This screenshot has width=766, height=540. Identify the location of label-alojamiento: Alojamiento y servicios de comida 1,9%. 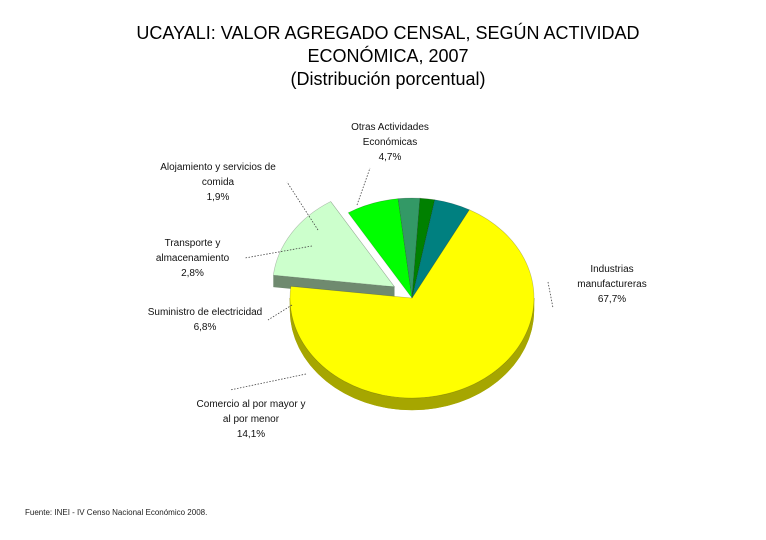
(218, 182).